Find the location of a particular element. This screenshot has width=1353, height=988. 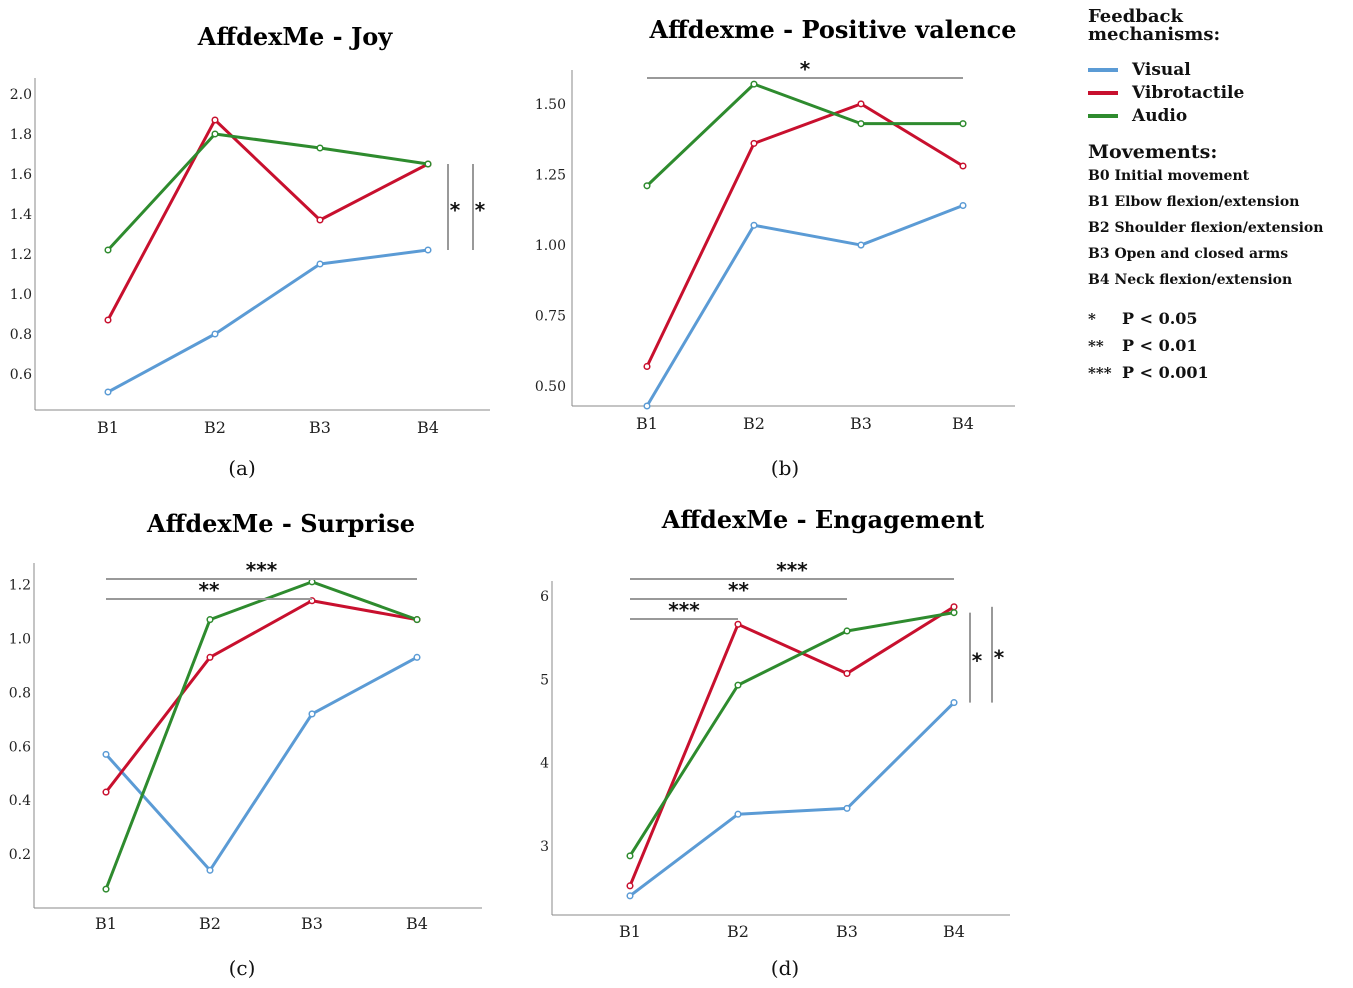

y-tick-label: 1.8 is located at coordinates (21, 135).